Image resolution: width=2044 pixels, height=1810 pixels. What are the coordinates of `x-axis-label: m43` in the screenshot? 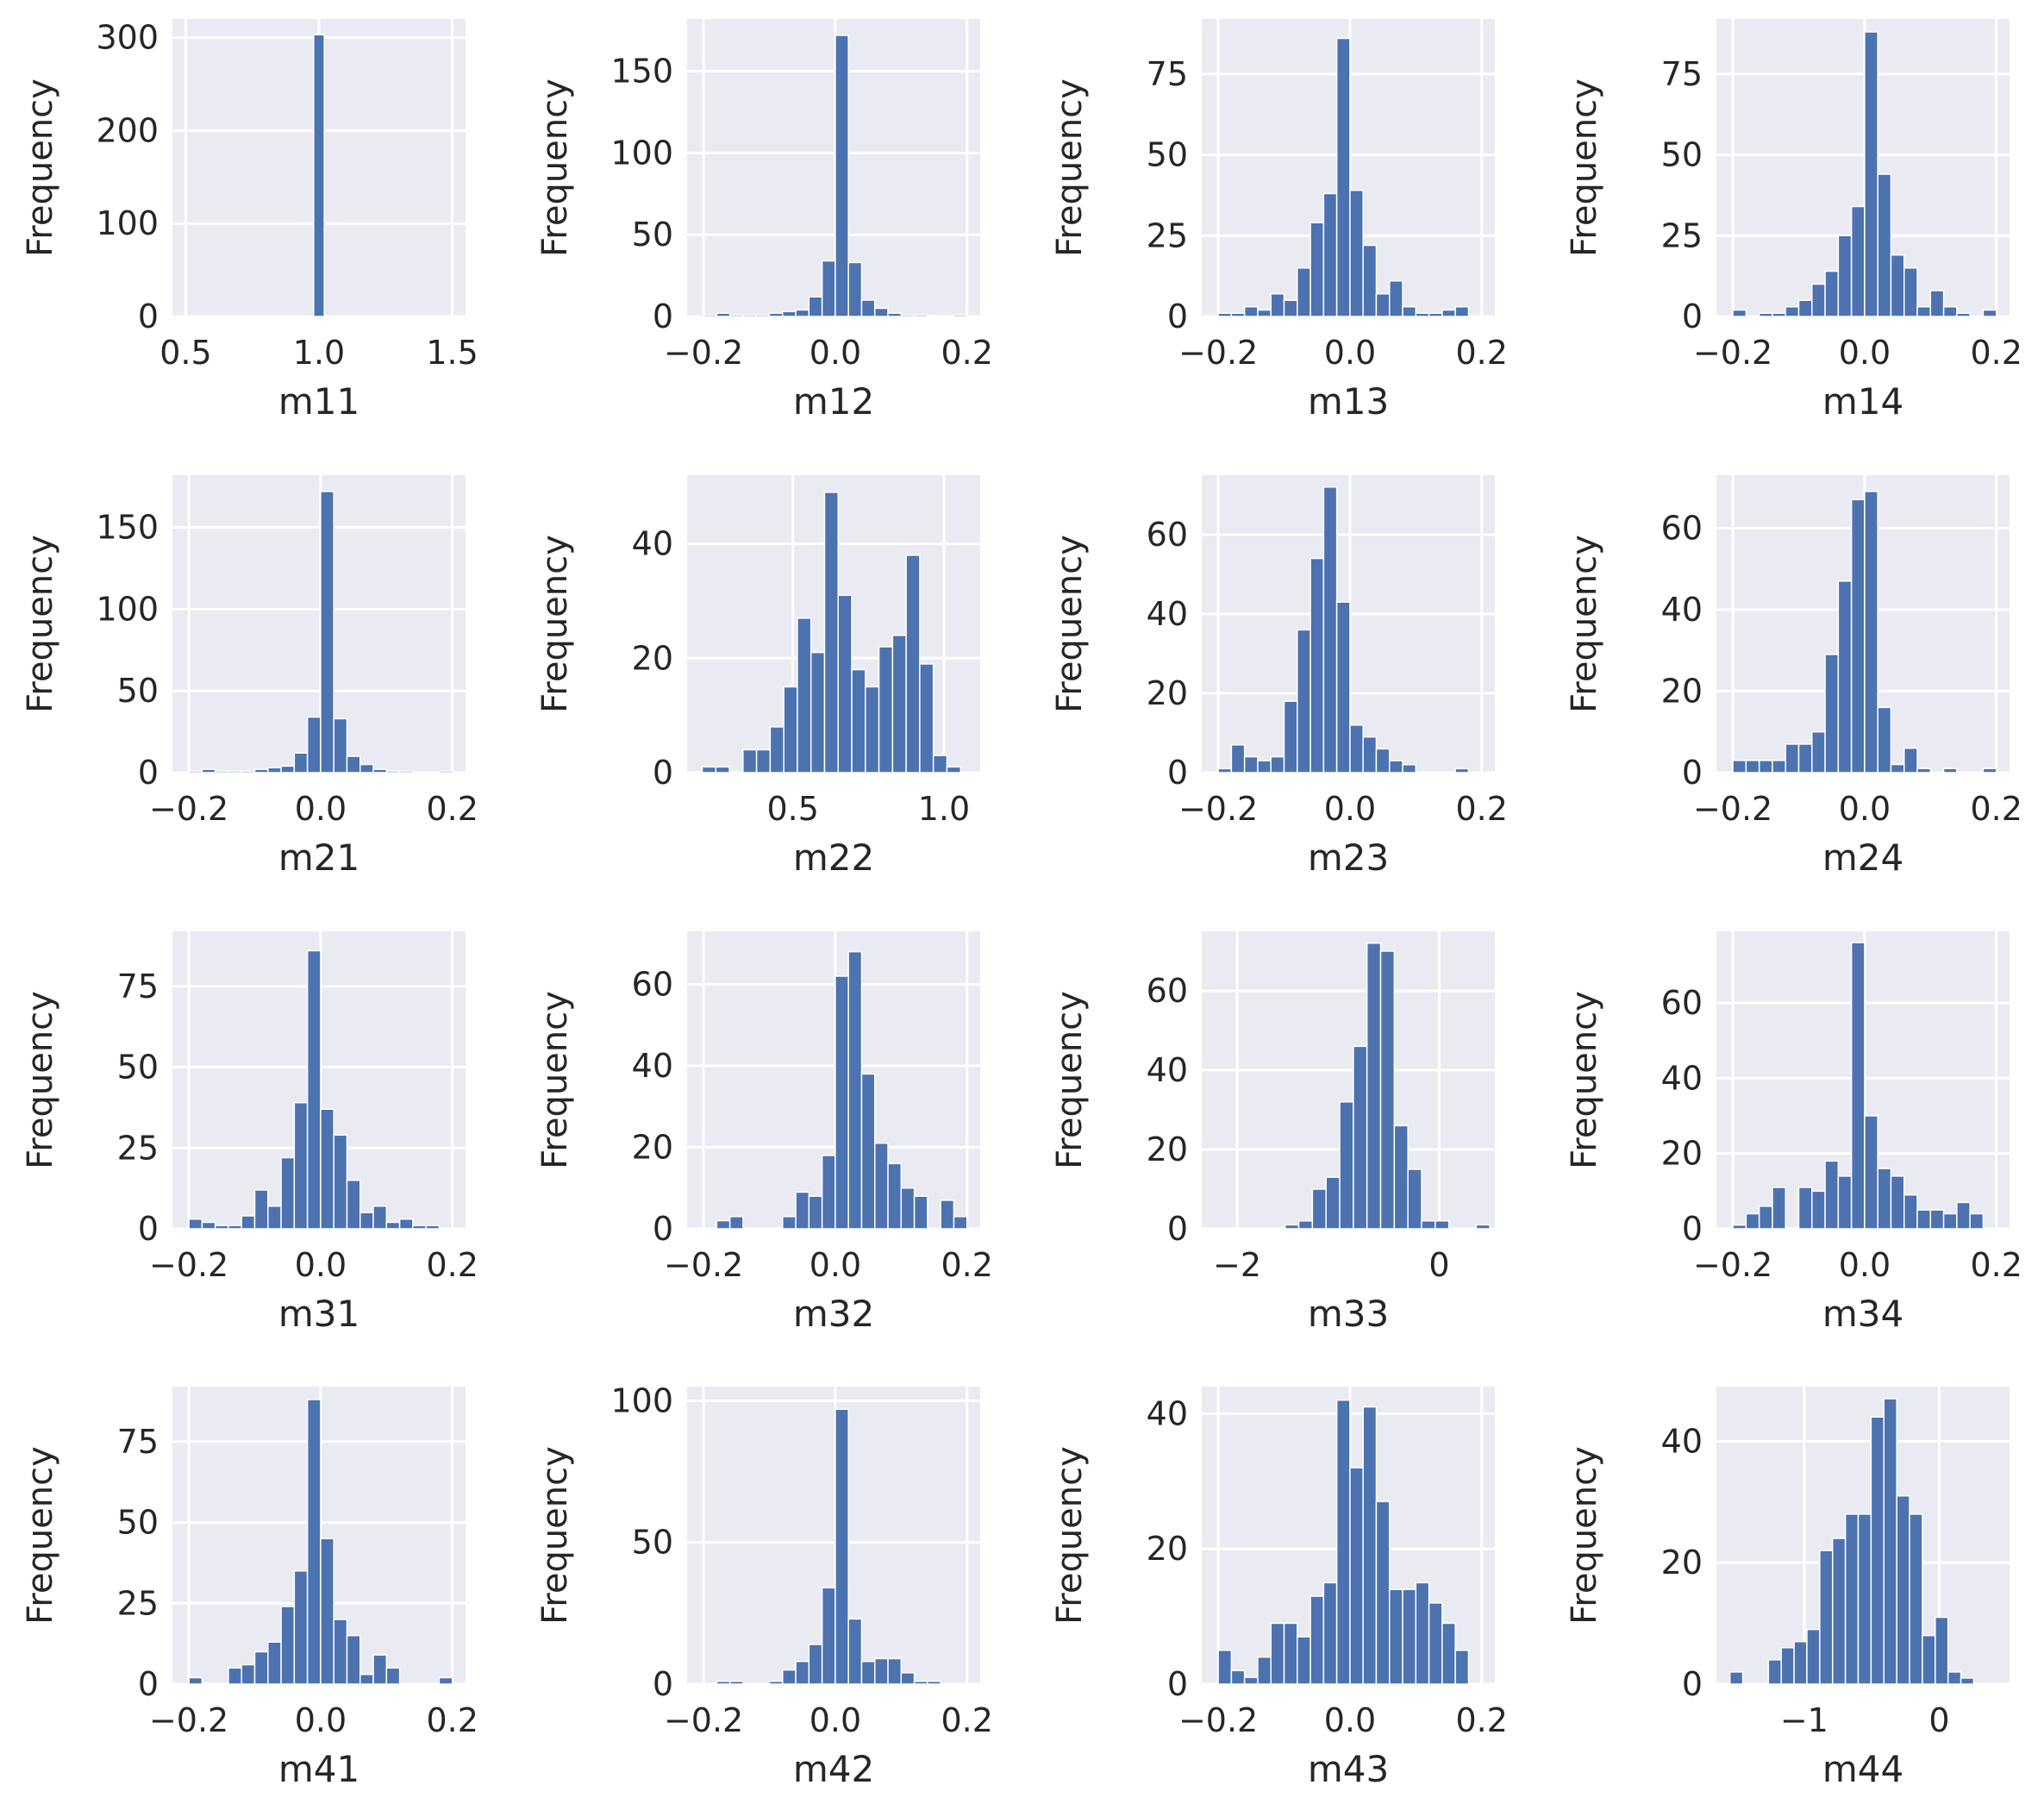 It's located at (1348, 1769).